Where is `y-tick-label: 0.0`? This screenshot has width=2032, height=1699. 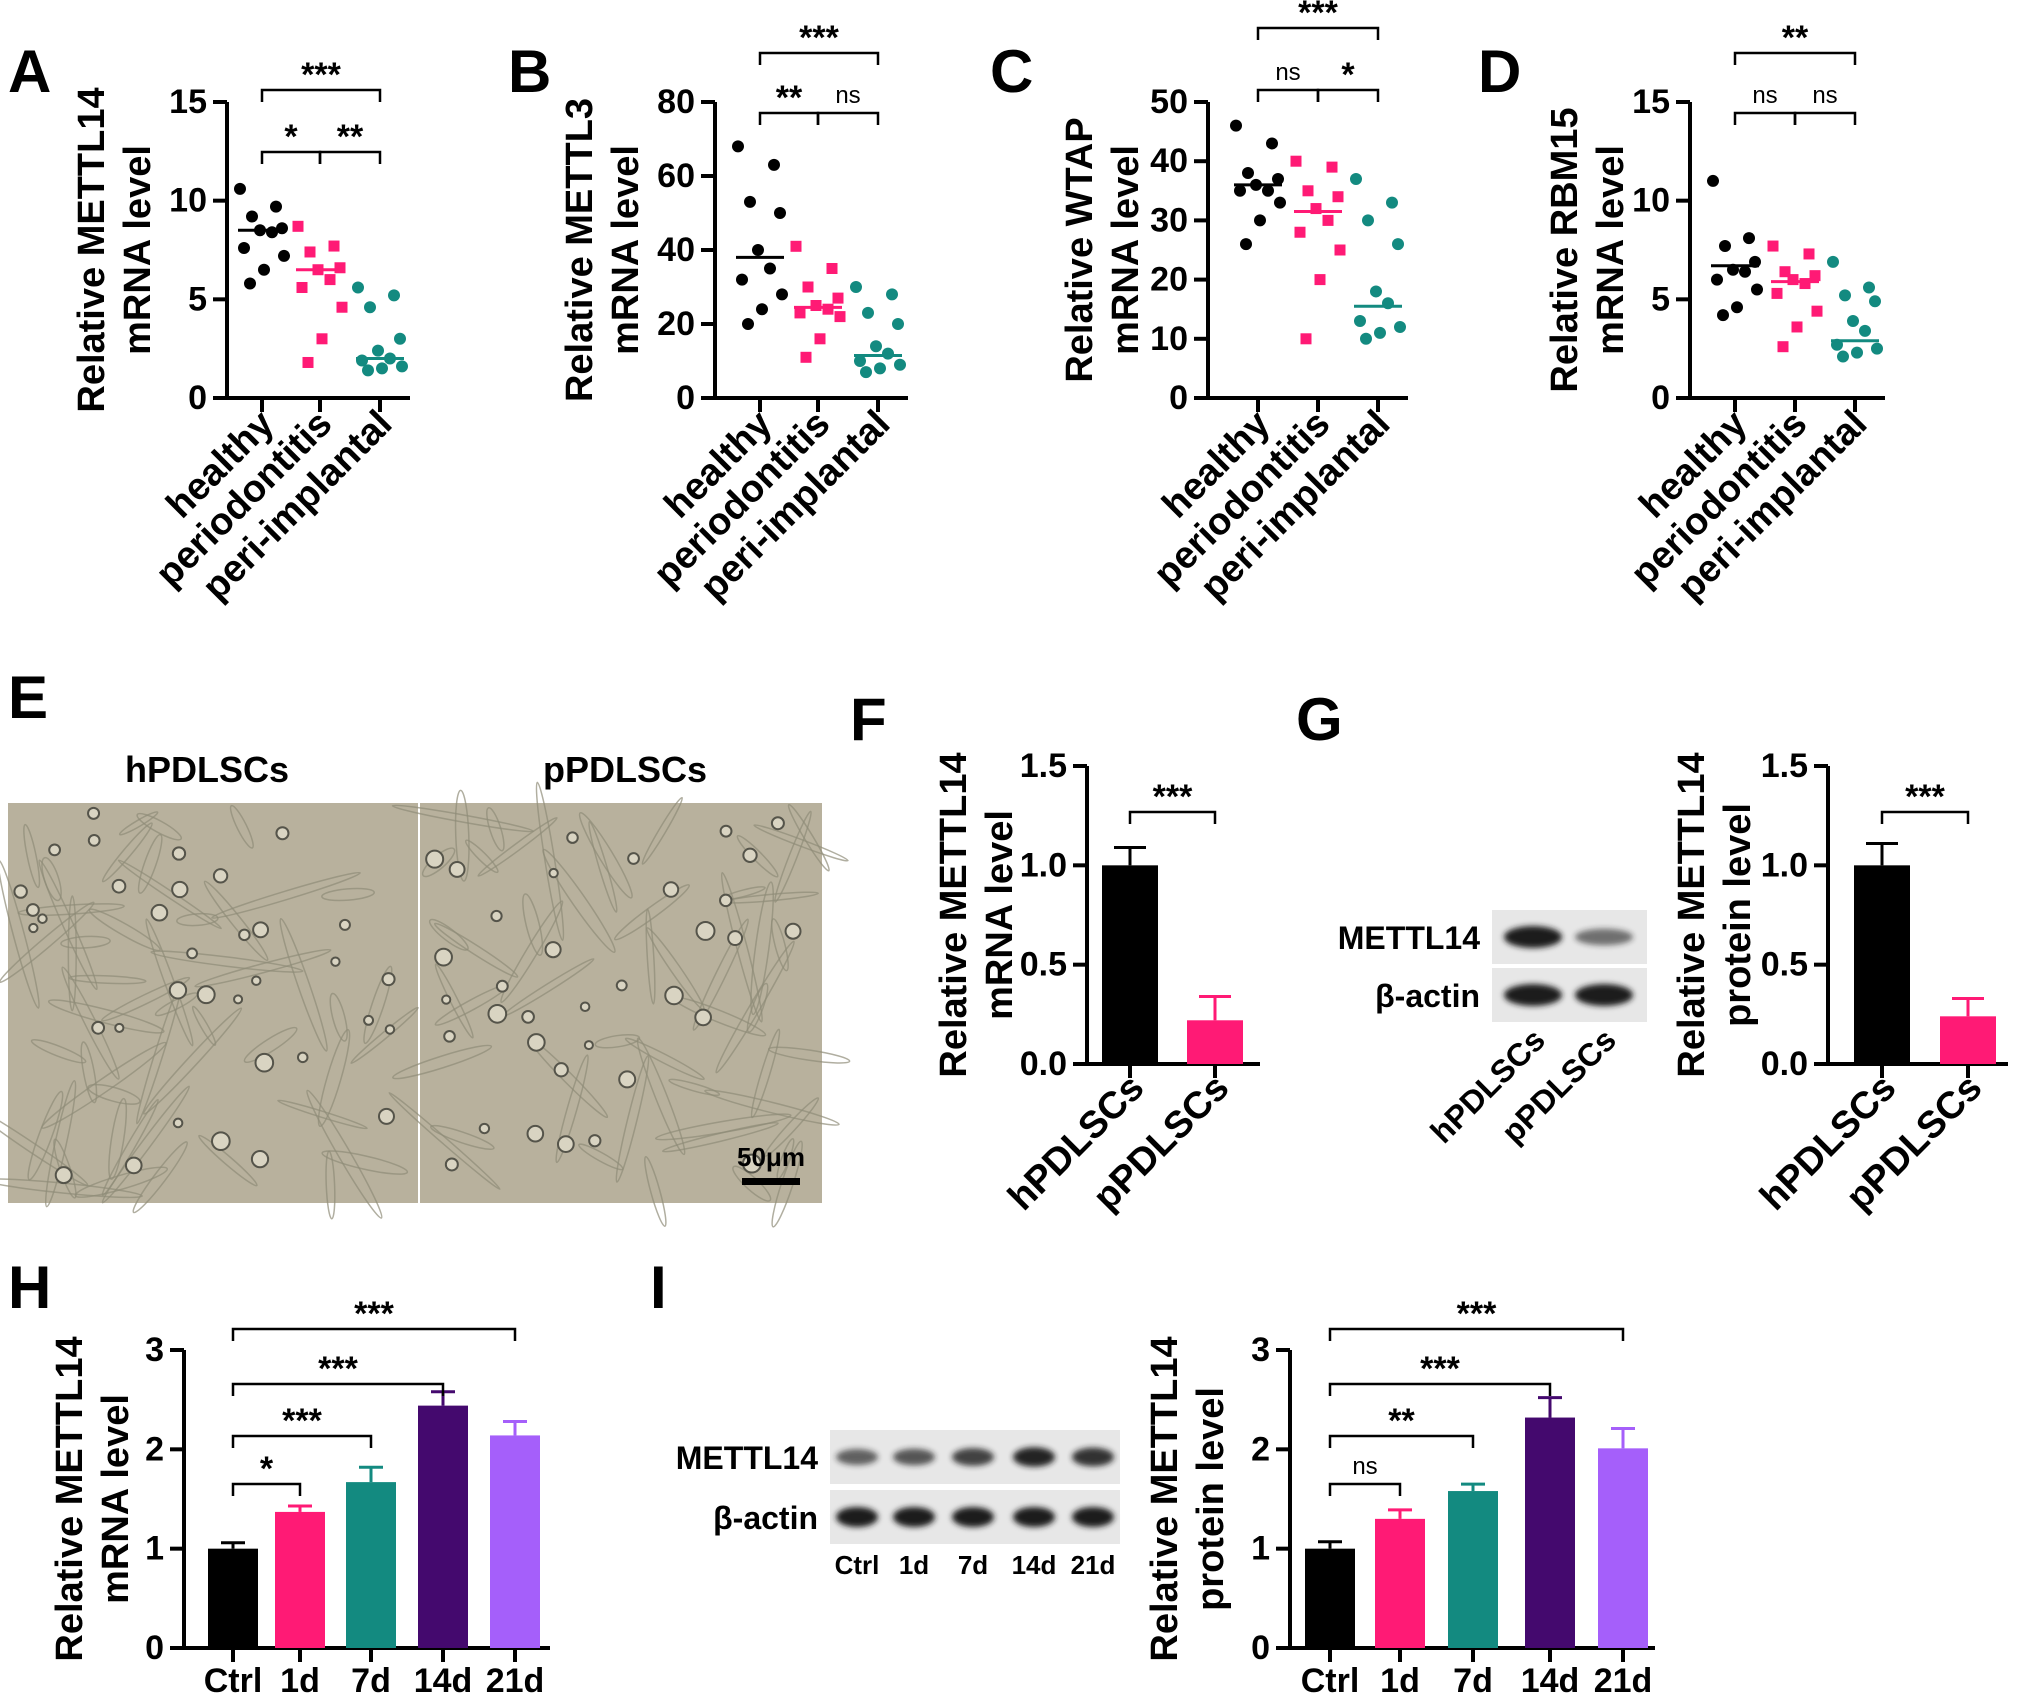
y-tick-label: 0.0 is located at coordinates (1784, 1064).